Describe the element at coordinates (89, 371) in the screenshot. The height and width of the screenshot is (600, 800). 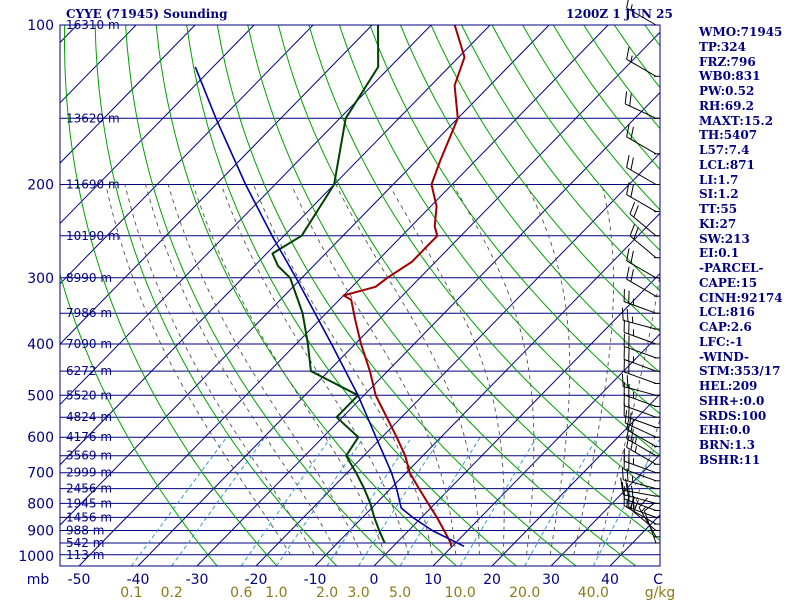
I see `height-label: 6272 m` at that location.